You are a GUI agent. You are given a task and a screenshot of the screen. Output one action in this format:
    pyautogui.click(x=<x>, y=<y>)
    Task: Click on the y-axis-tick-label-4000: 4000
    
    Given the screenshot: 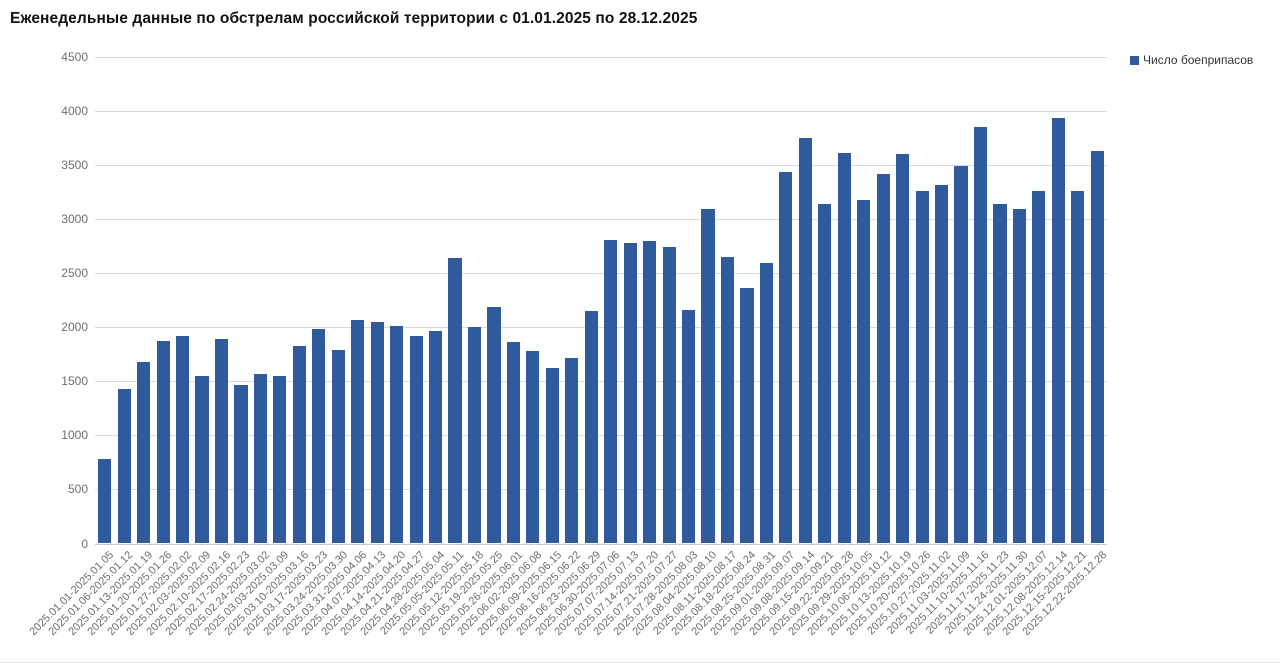 What is the action you would take?
    pyautogui.click(x=74, y=111)
    